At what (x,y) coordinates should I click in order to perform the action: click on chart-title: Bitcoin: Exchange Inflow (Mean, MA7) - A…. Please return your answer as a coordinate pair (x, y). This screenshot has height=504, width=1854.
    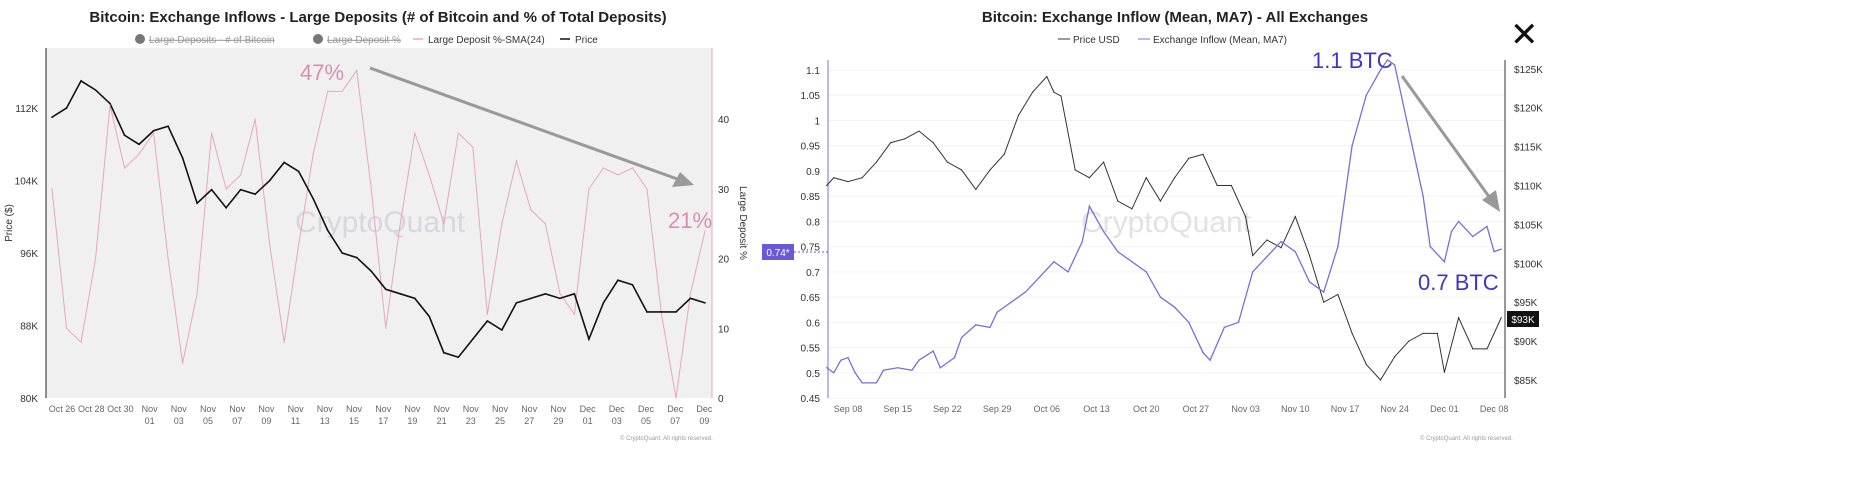
    Looking at the image, I should click on (1175, 17).